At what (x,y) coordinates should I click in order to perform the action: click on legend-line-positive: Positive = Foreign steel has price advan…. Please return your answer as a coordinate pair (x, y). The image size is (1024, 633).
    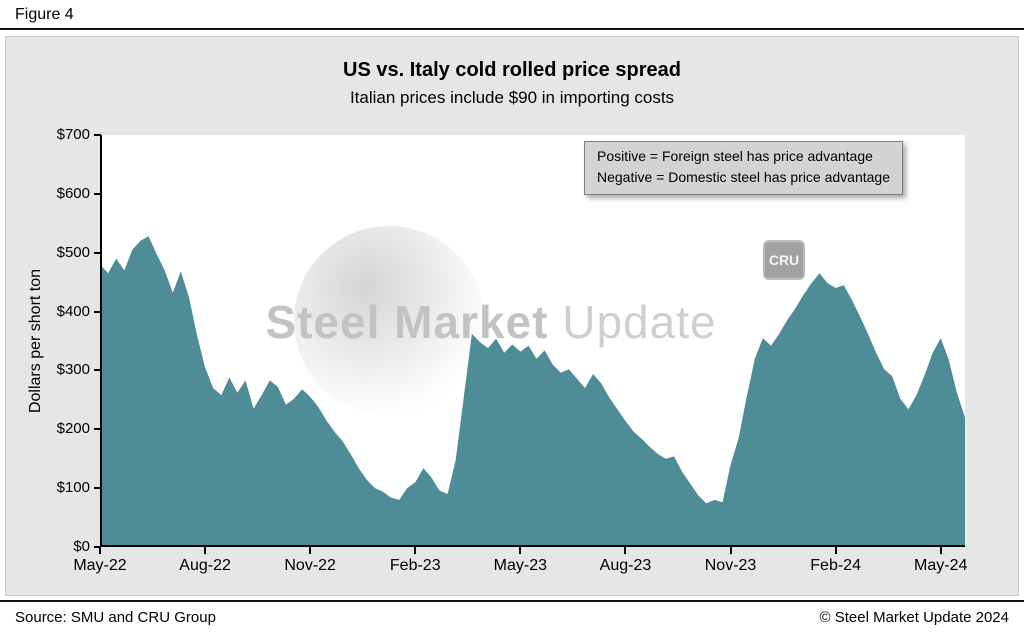
    Looking at the image, I should click on (735, 156).